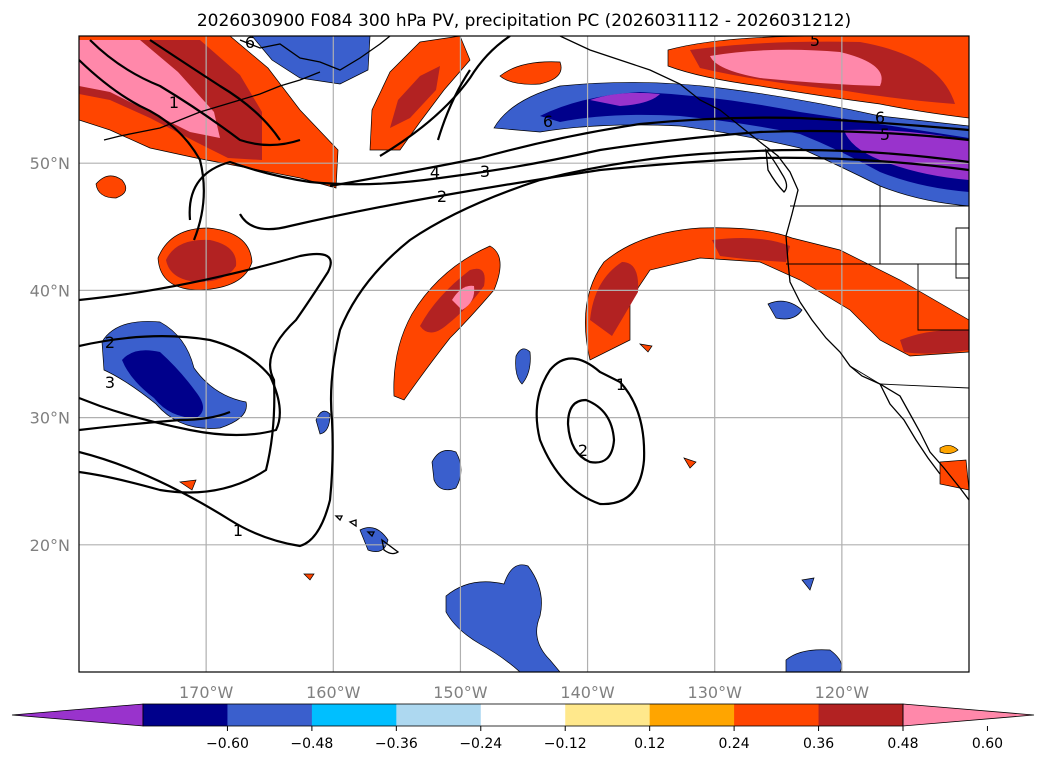  What do you see at coordinates (50, 545) in the screenshot?
I see `lat-tick-label: 20°N` at bounding box center [50, 545].